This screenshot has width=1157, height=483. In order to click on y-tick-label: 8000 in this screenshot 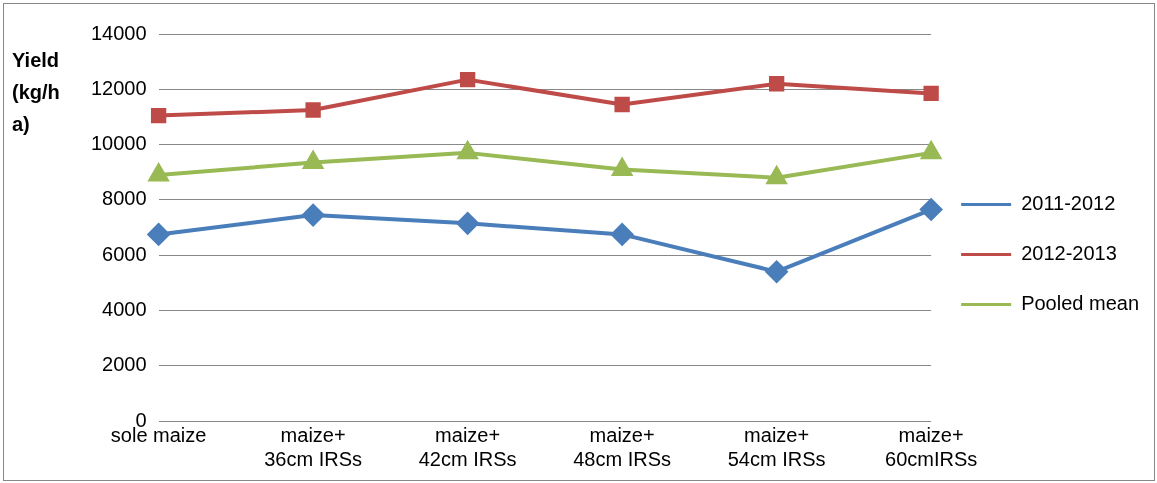, I will do `click(124, 198)`.